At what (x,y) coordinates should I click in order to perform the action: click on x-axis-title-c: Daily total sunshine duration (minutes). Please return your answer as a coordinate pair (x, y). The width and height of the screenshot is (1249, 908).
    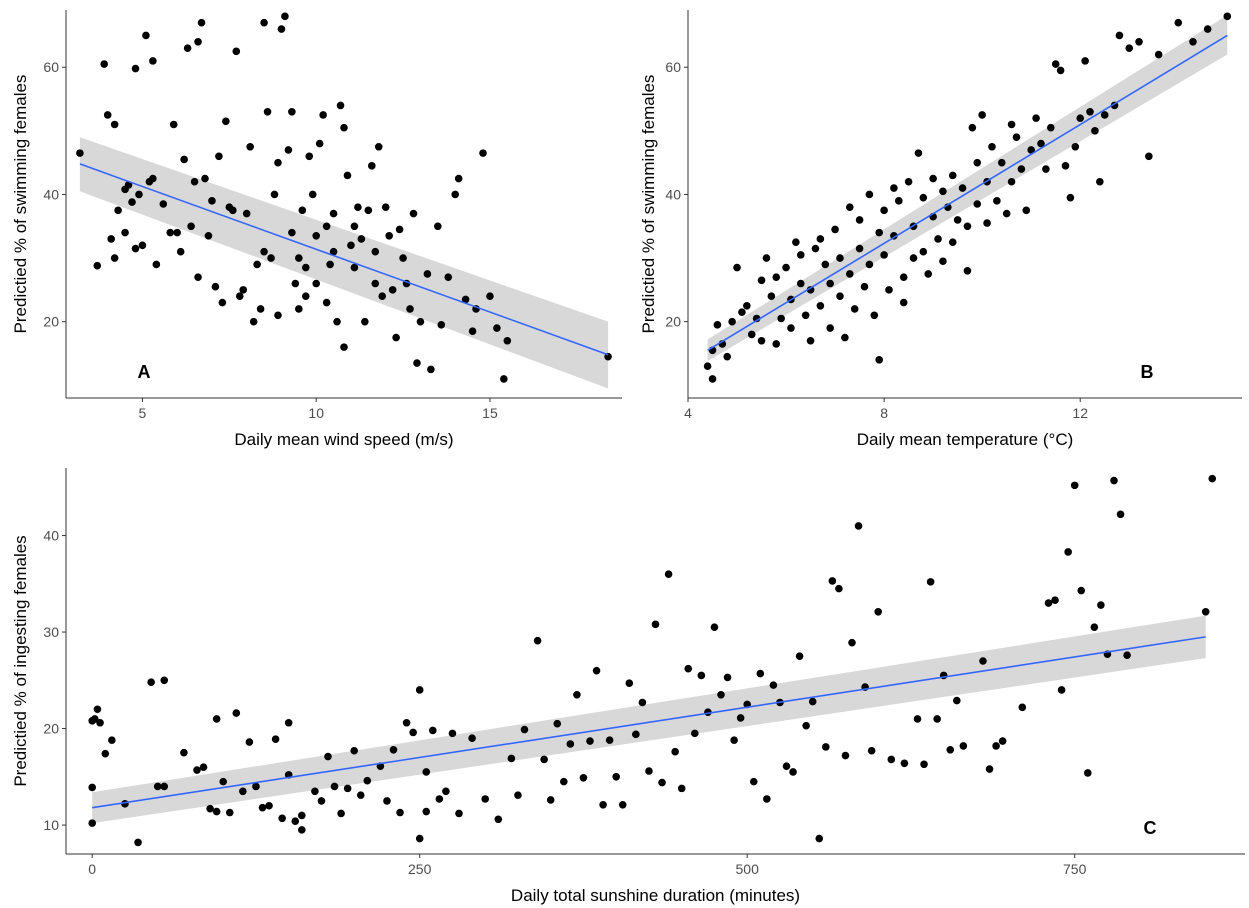
    Looking at the image, I should click on (655, 895).